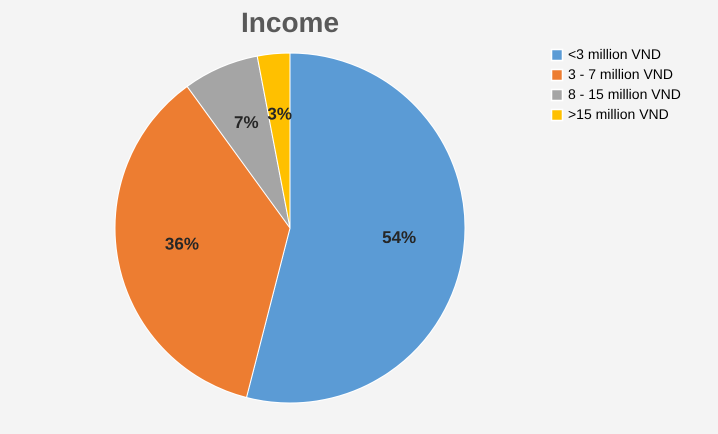  What do you see at coordinates (624, 94) in the screenshot?
I see `legend-label: 8 - 15 million VND` at bounding box center [624, 94].